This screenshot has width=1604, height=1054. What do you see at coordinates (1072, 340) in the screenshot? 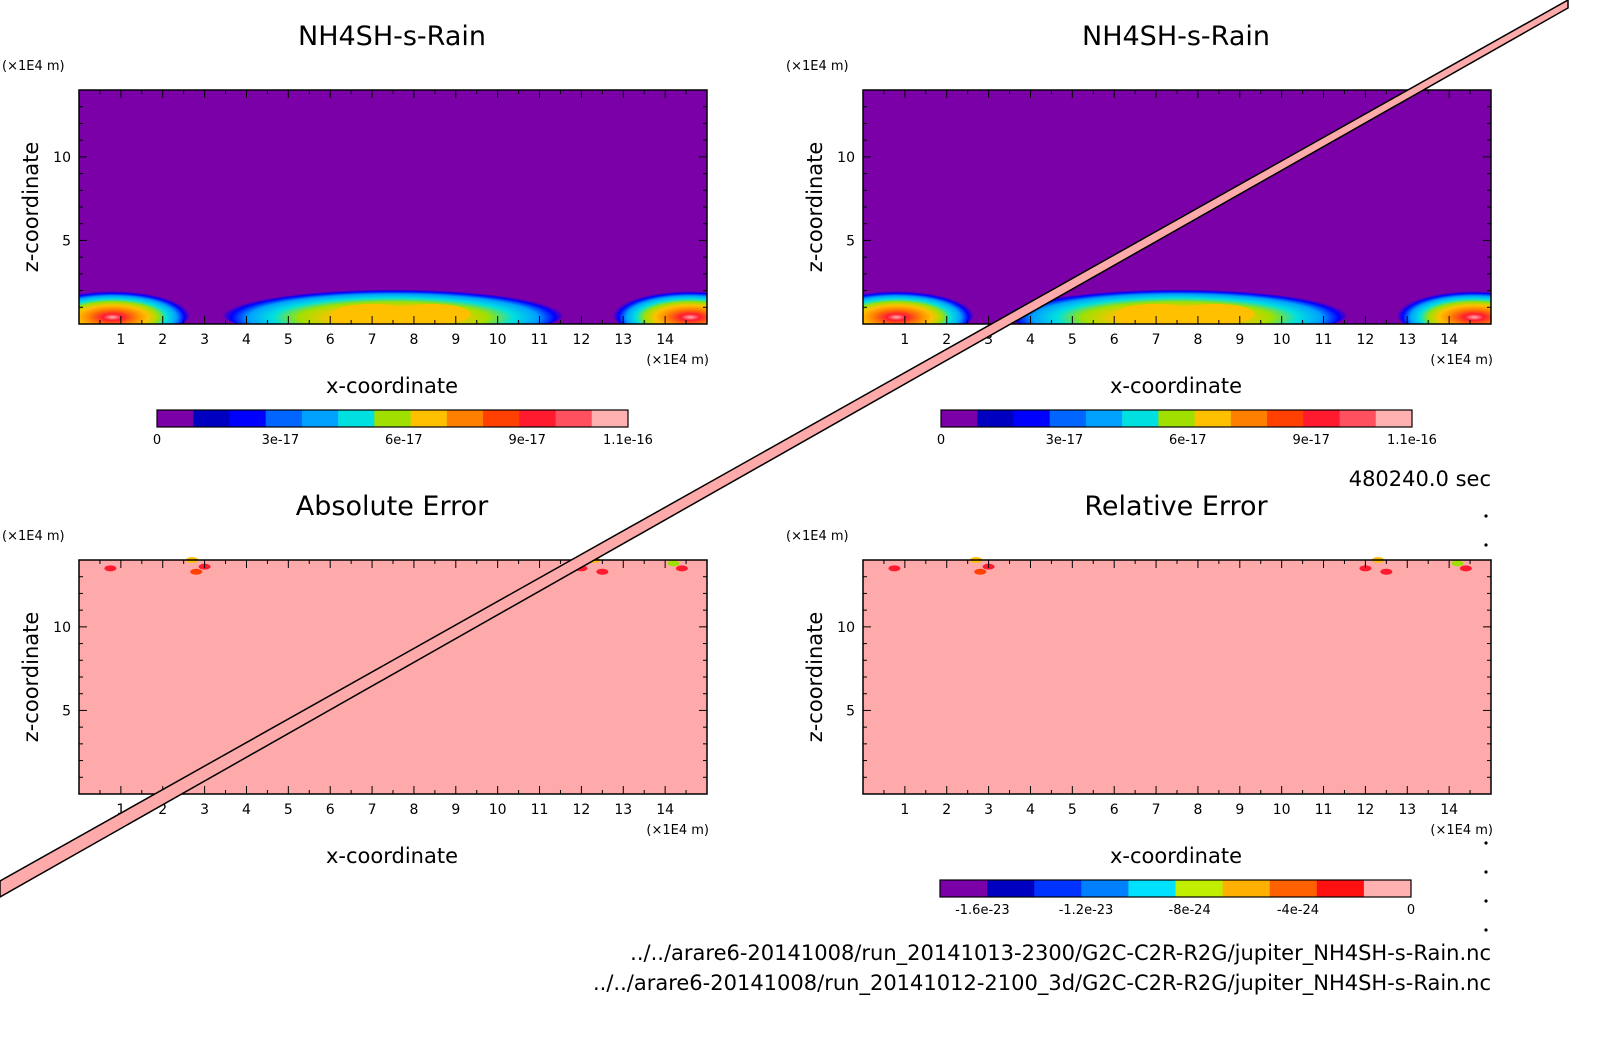
I see `x-tick-label: 5` at bounding box center [1072, 340].